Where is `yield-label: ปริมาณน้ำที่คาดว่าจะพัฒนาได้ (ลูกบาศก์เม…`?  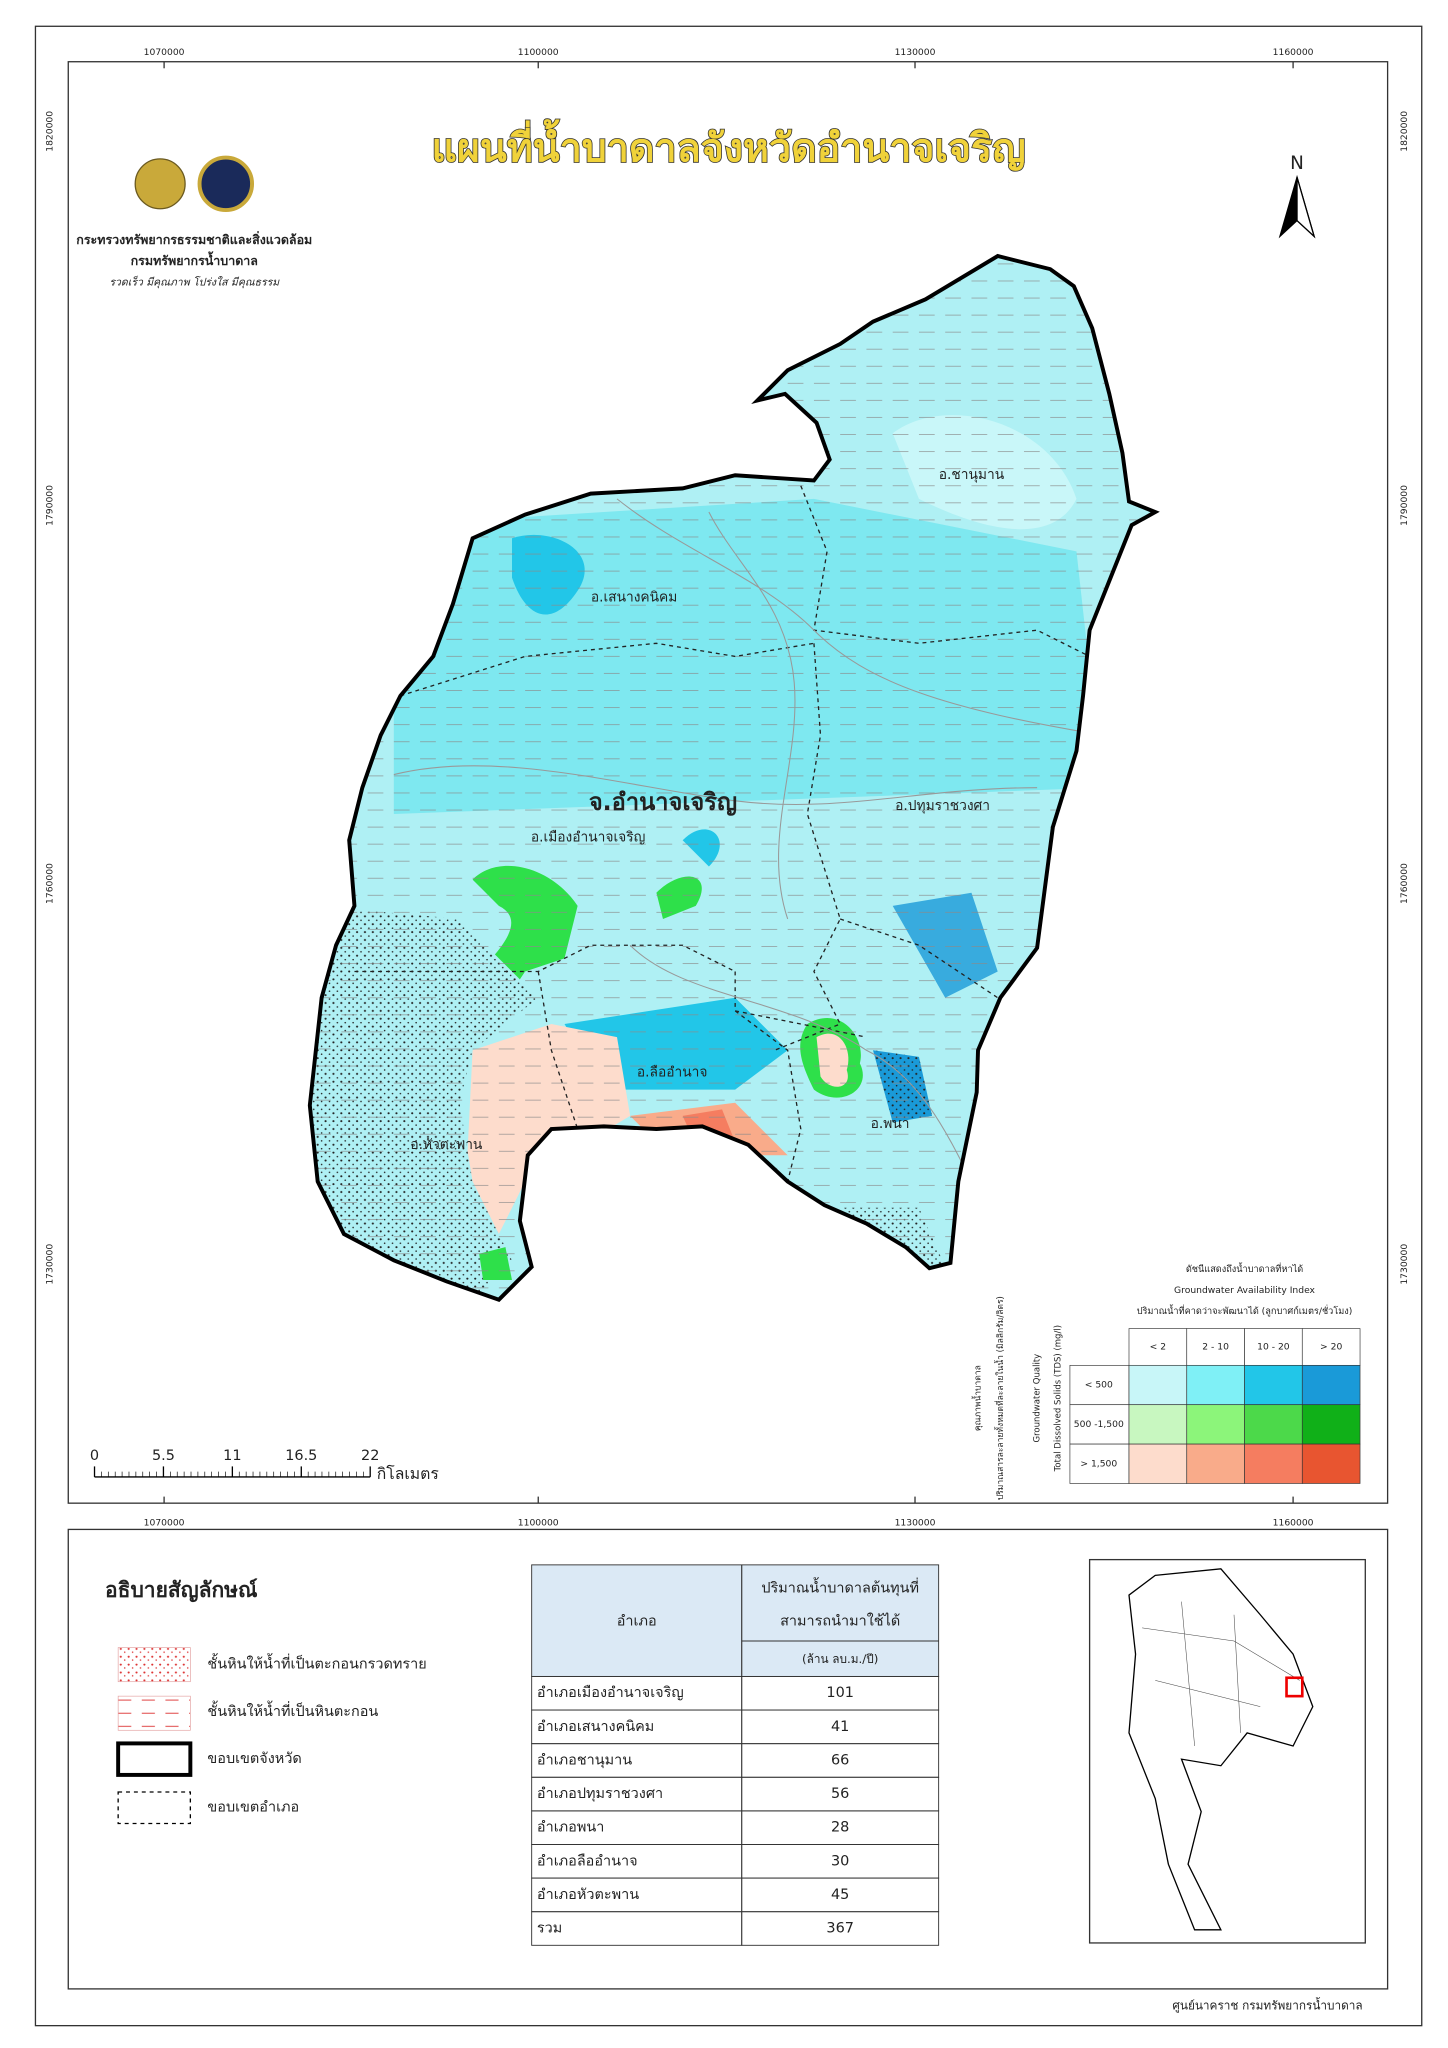 yield-label: ปริมาณน้ำที่คาดว่าจะพัฒนาได้ (ลูกบาศก์เม… is located at coordinates (1245, 1310).